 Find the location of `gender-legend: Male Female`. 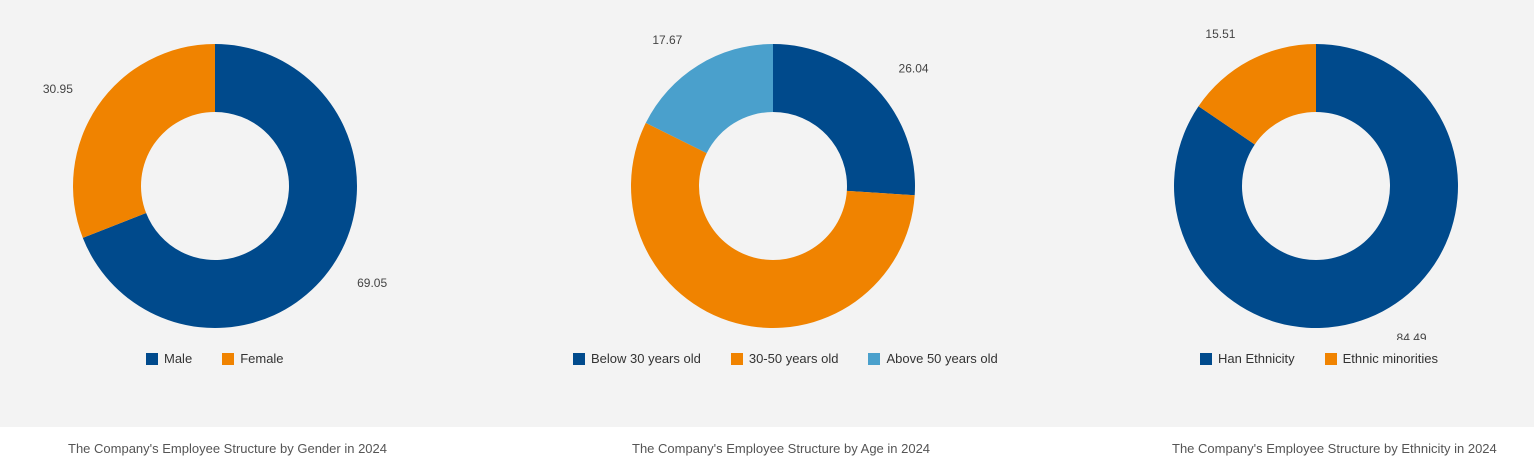

gender-legend: Male Female is located at coordinates (215, 358).